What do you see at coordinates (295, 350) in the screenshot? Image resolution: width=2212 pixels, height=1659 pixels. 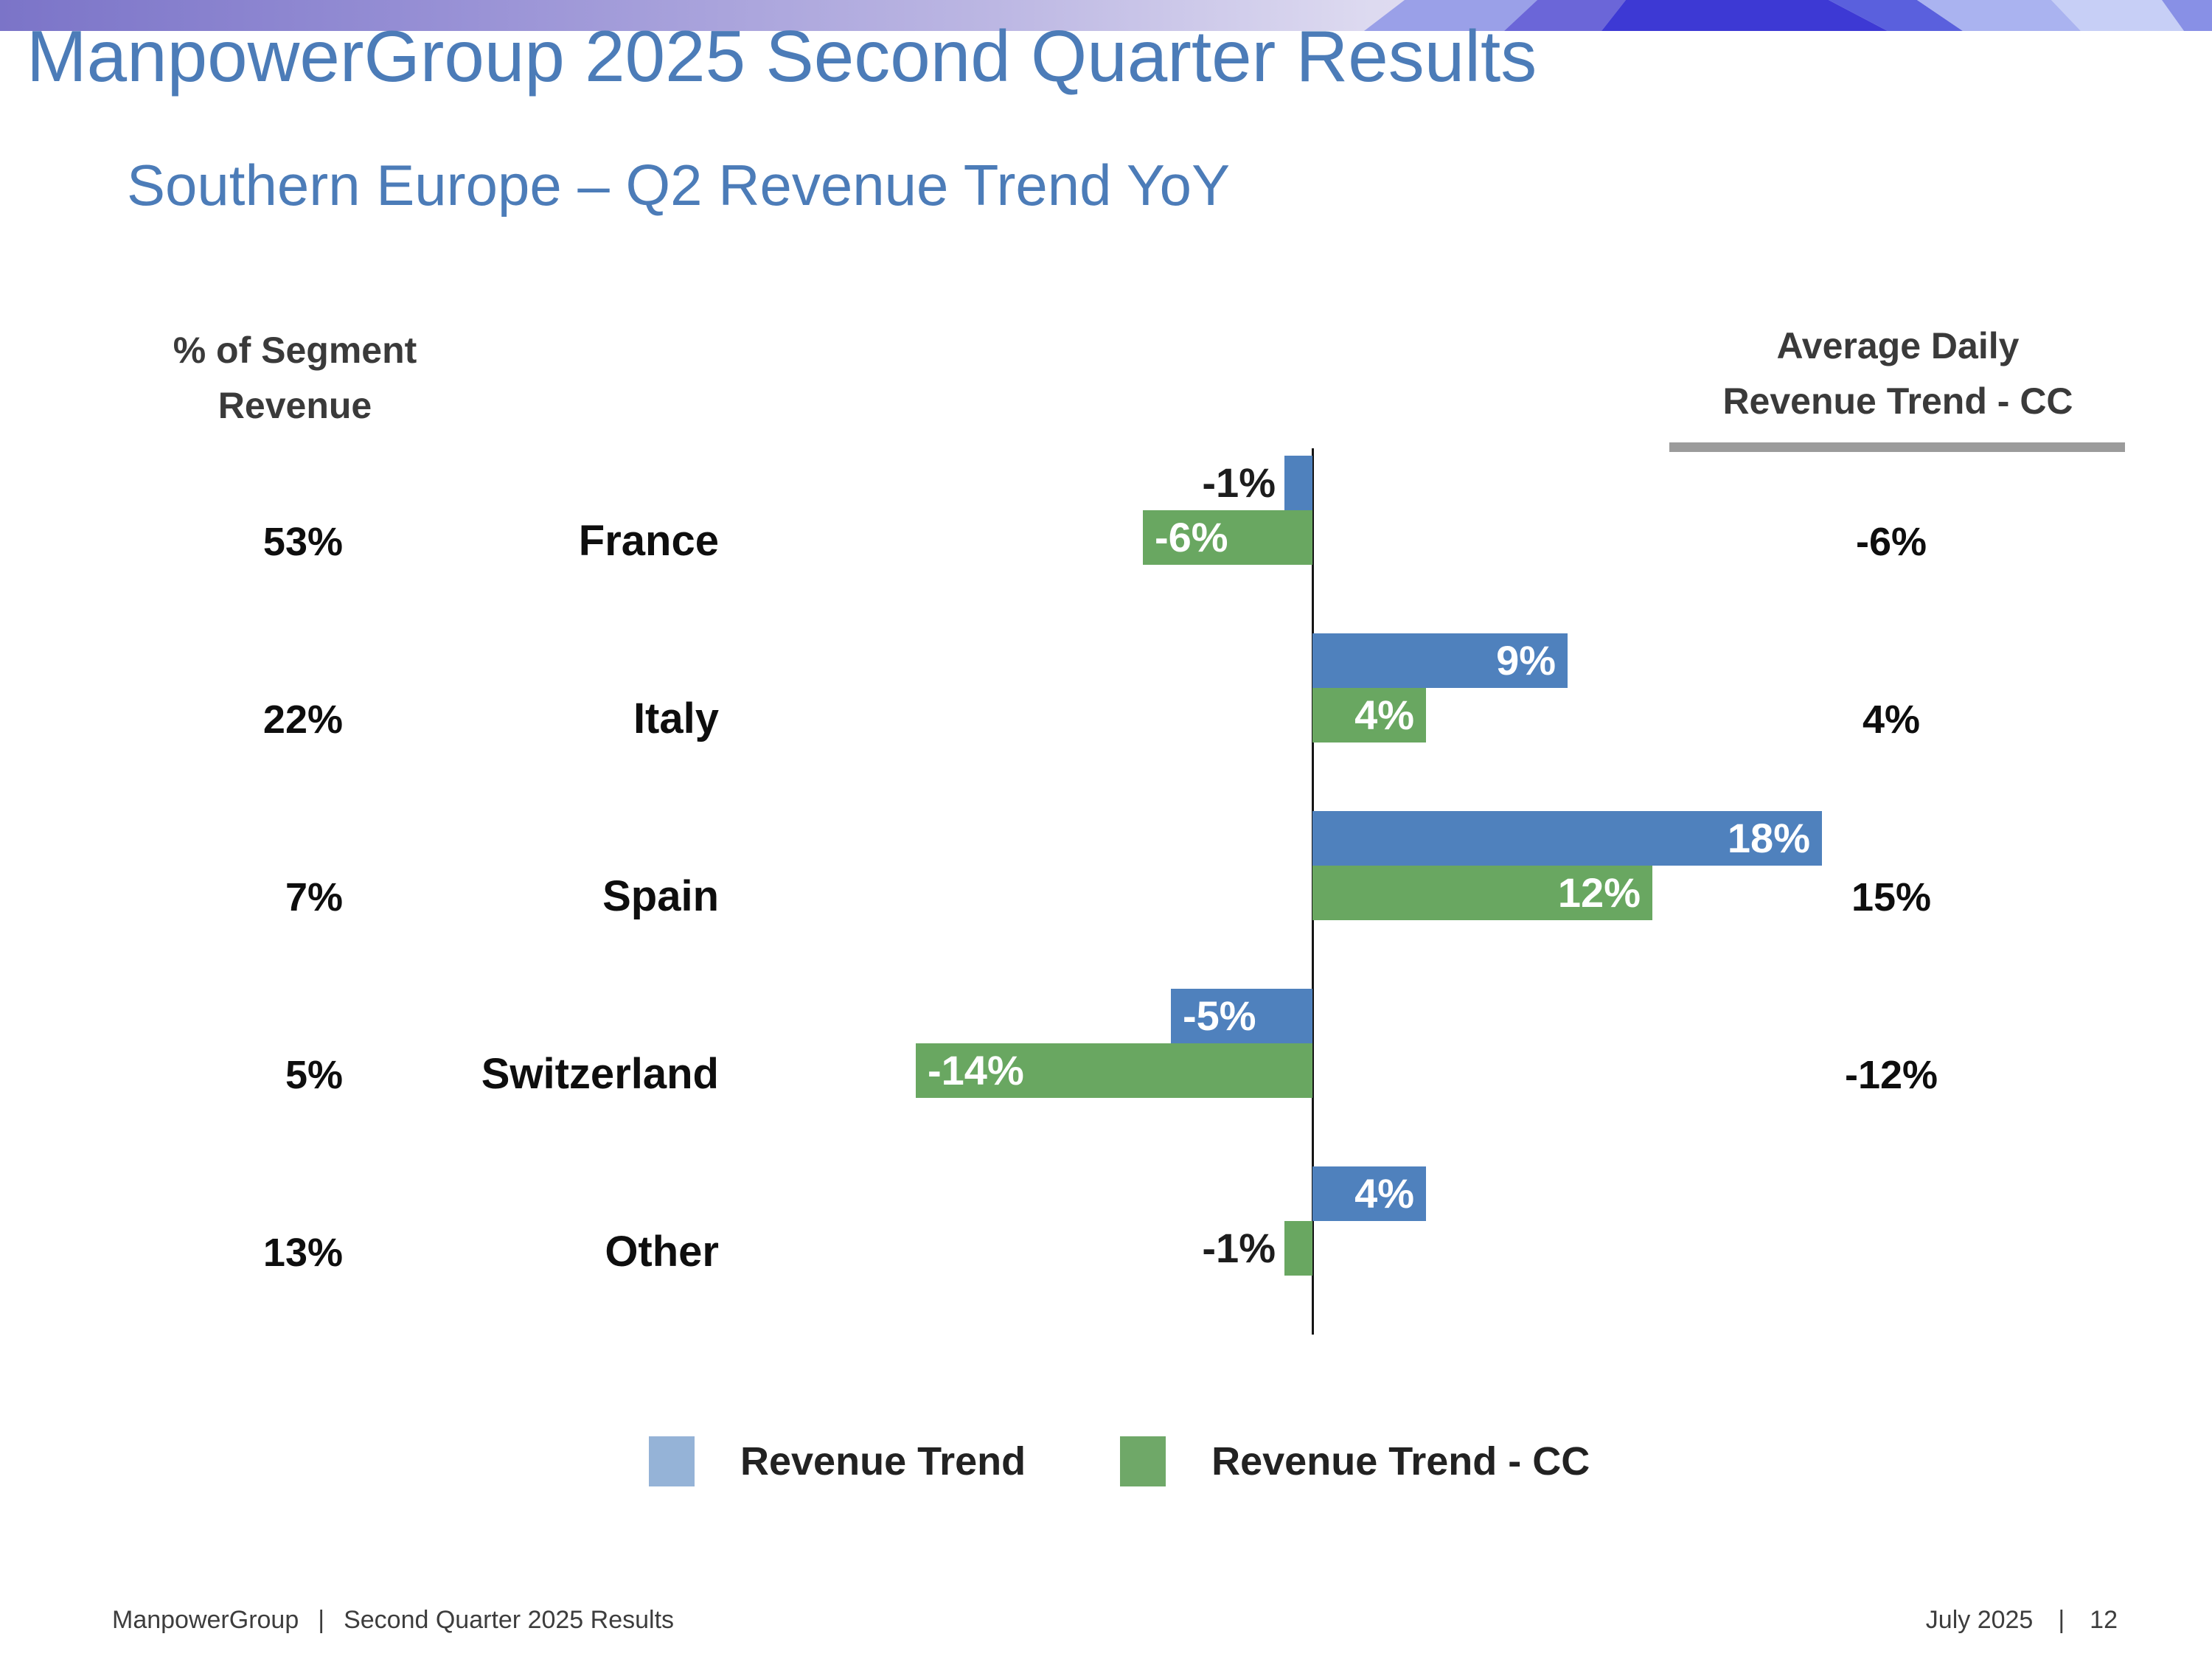 I see `left-column-header-line1: % of Segment` at bounding box center [295, 350].